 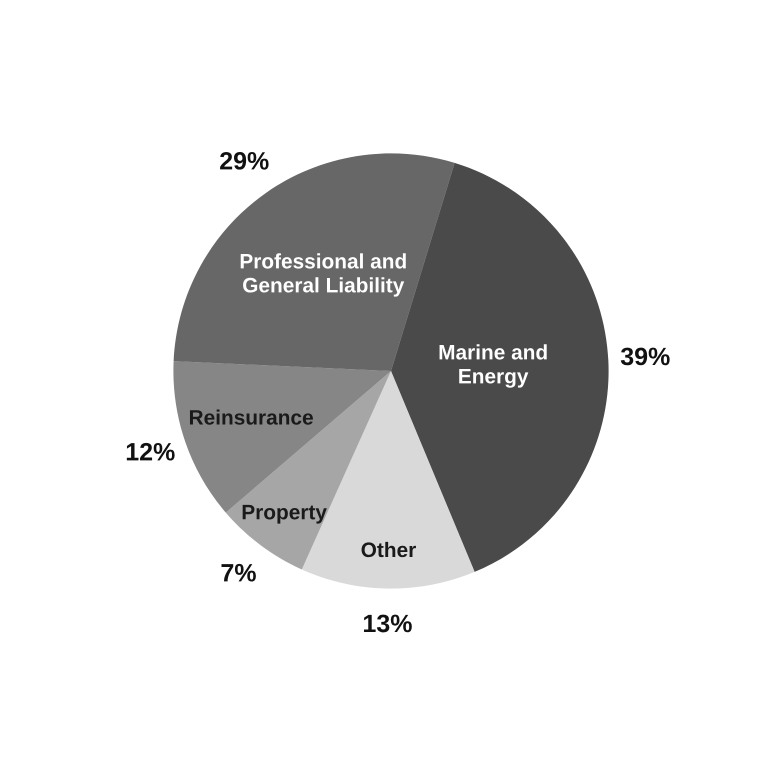 What do you see at coordinates (239, 573) in the screenshot?
I see `data-label: 7%` at bounding box center [239, 573].